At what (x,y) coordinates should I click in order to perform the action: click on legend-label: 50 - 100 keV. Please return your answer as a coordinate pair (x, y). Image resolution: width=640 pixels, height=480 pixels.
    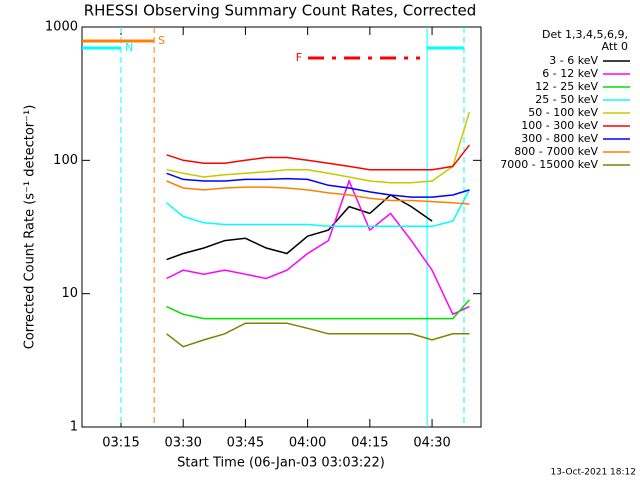
    Looking at the image, I should click on (563, 112).